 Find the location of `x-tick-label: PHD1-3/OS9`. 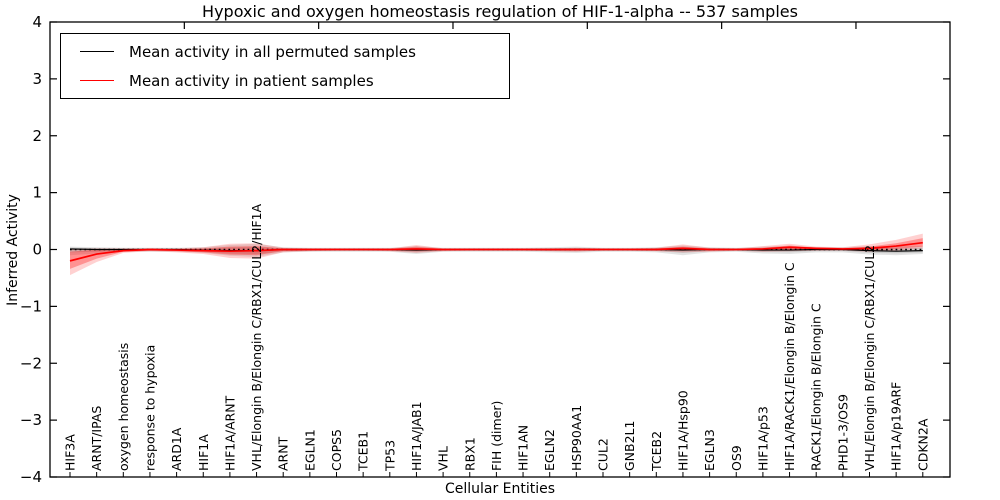

x-tick-label: PHD1-3/OS9 is located at coordinates (842, 432).